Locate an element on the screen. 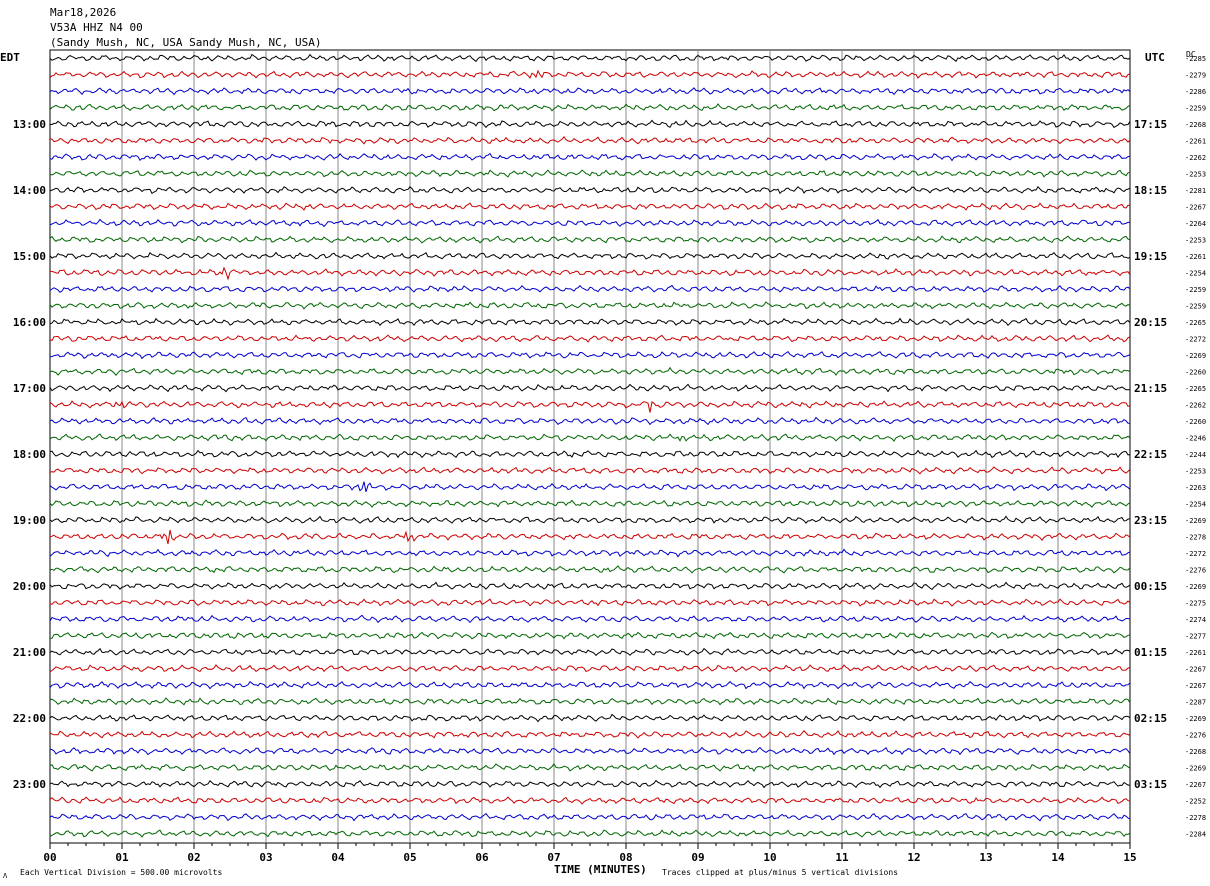 The image size is (1210, 886). dc-offset-0: -2285 is located at coordinates (1195, 59).